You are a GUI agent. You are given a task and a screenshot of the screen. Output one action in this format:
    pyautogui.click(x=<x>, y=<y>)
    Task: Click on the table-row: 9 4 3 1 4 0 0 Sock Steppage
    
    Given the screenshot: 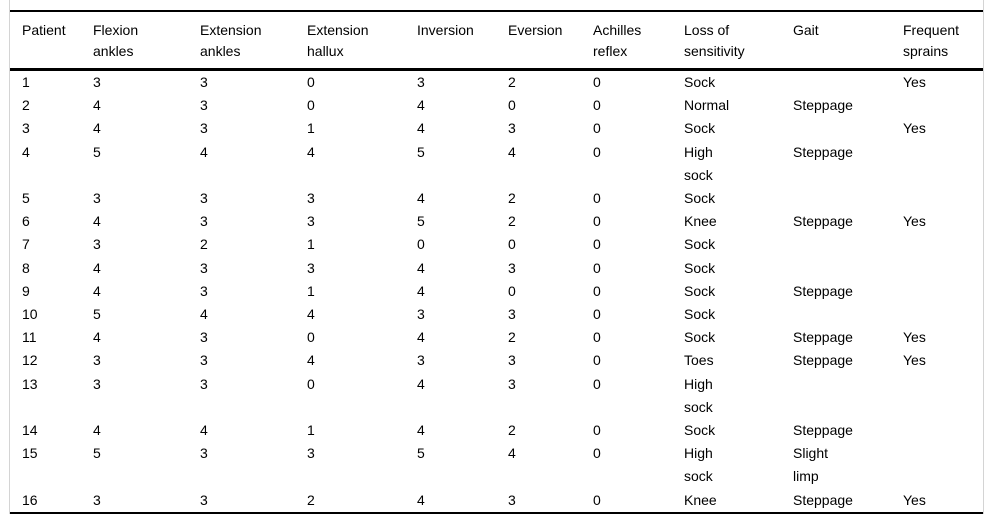 What is the action you would take?
    pyautogui.click(x=496, y=291)
    